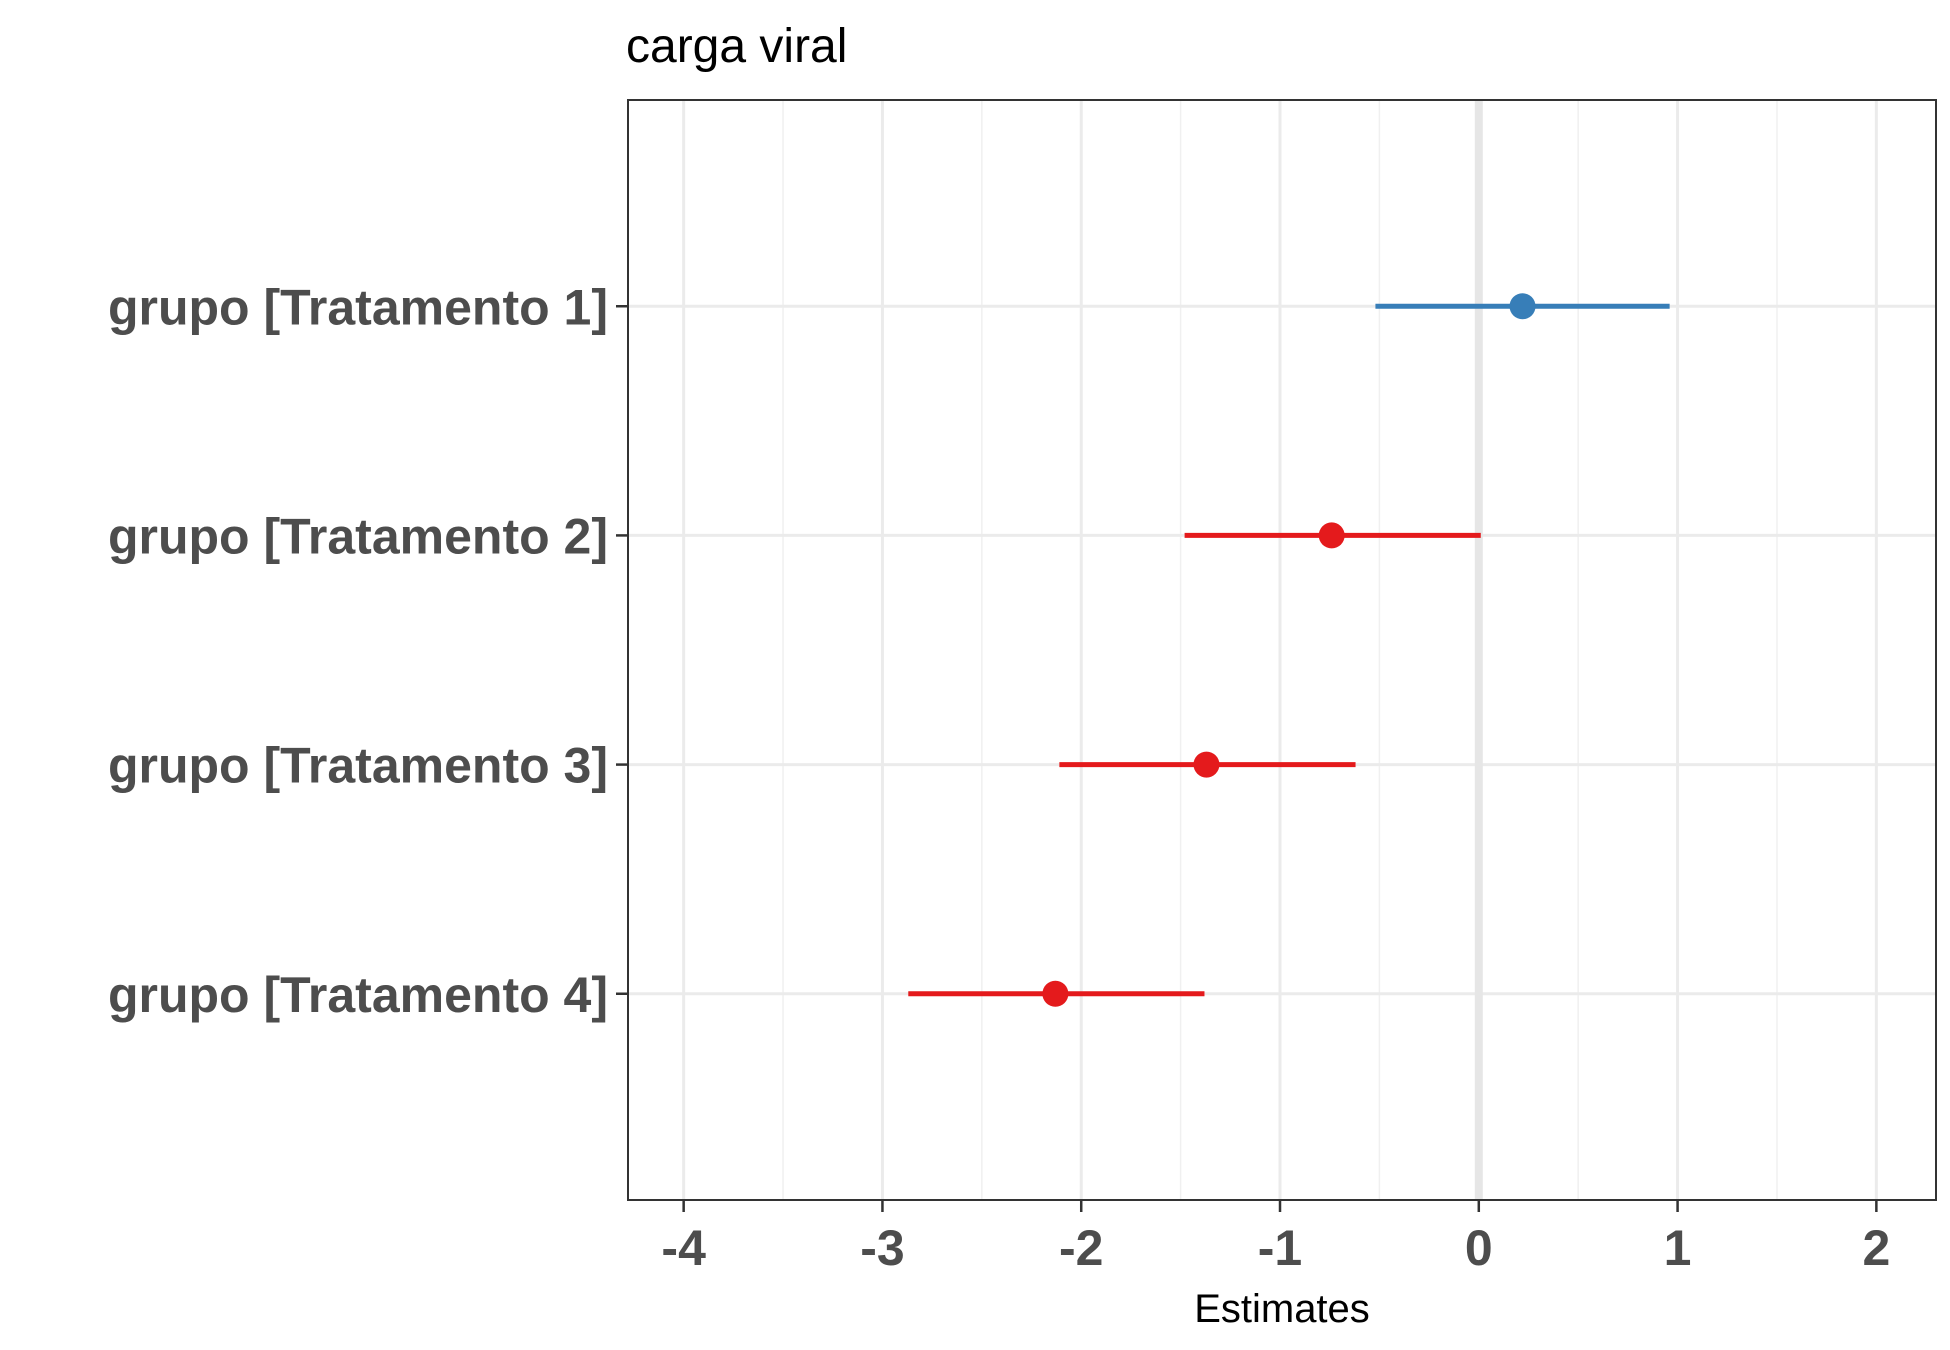  Describe the element at coordinates (358, 766) in the screenshot. I see `y-tick-label: grupo [Tratamento 3]` at that location.